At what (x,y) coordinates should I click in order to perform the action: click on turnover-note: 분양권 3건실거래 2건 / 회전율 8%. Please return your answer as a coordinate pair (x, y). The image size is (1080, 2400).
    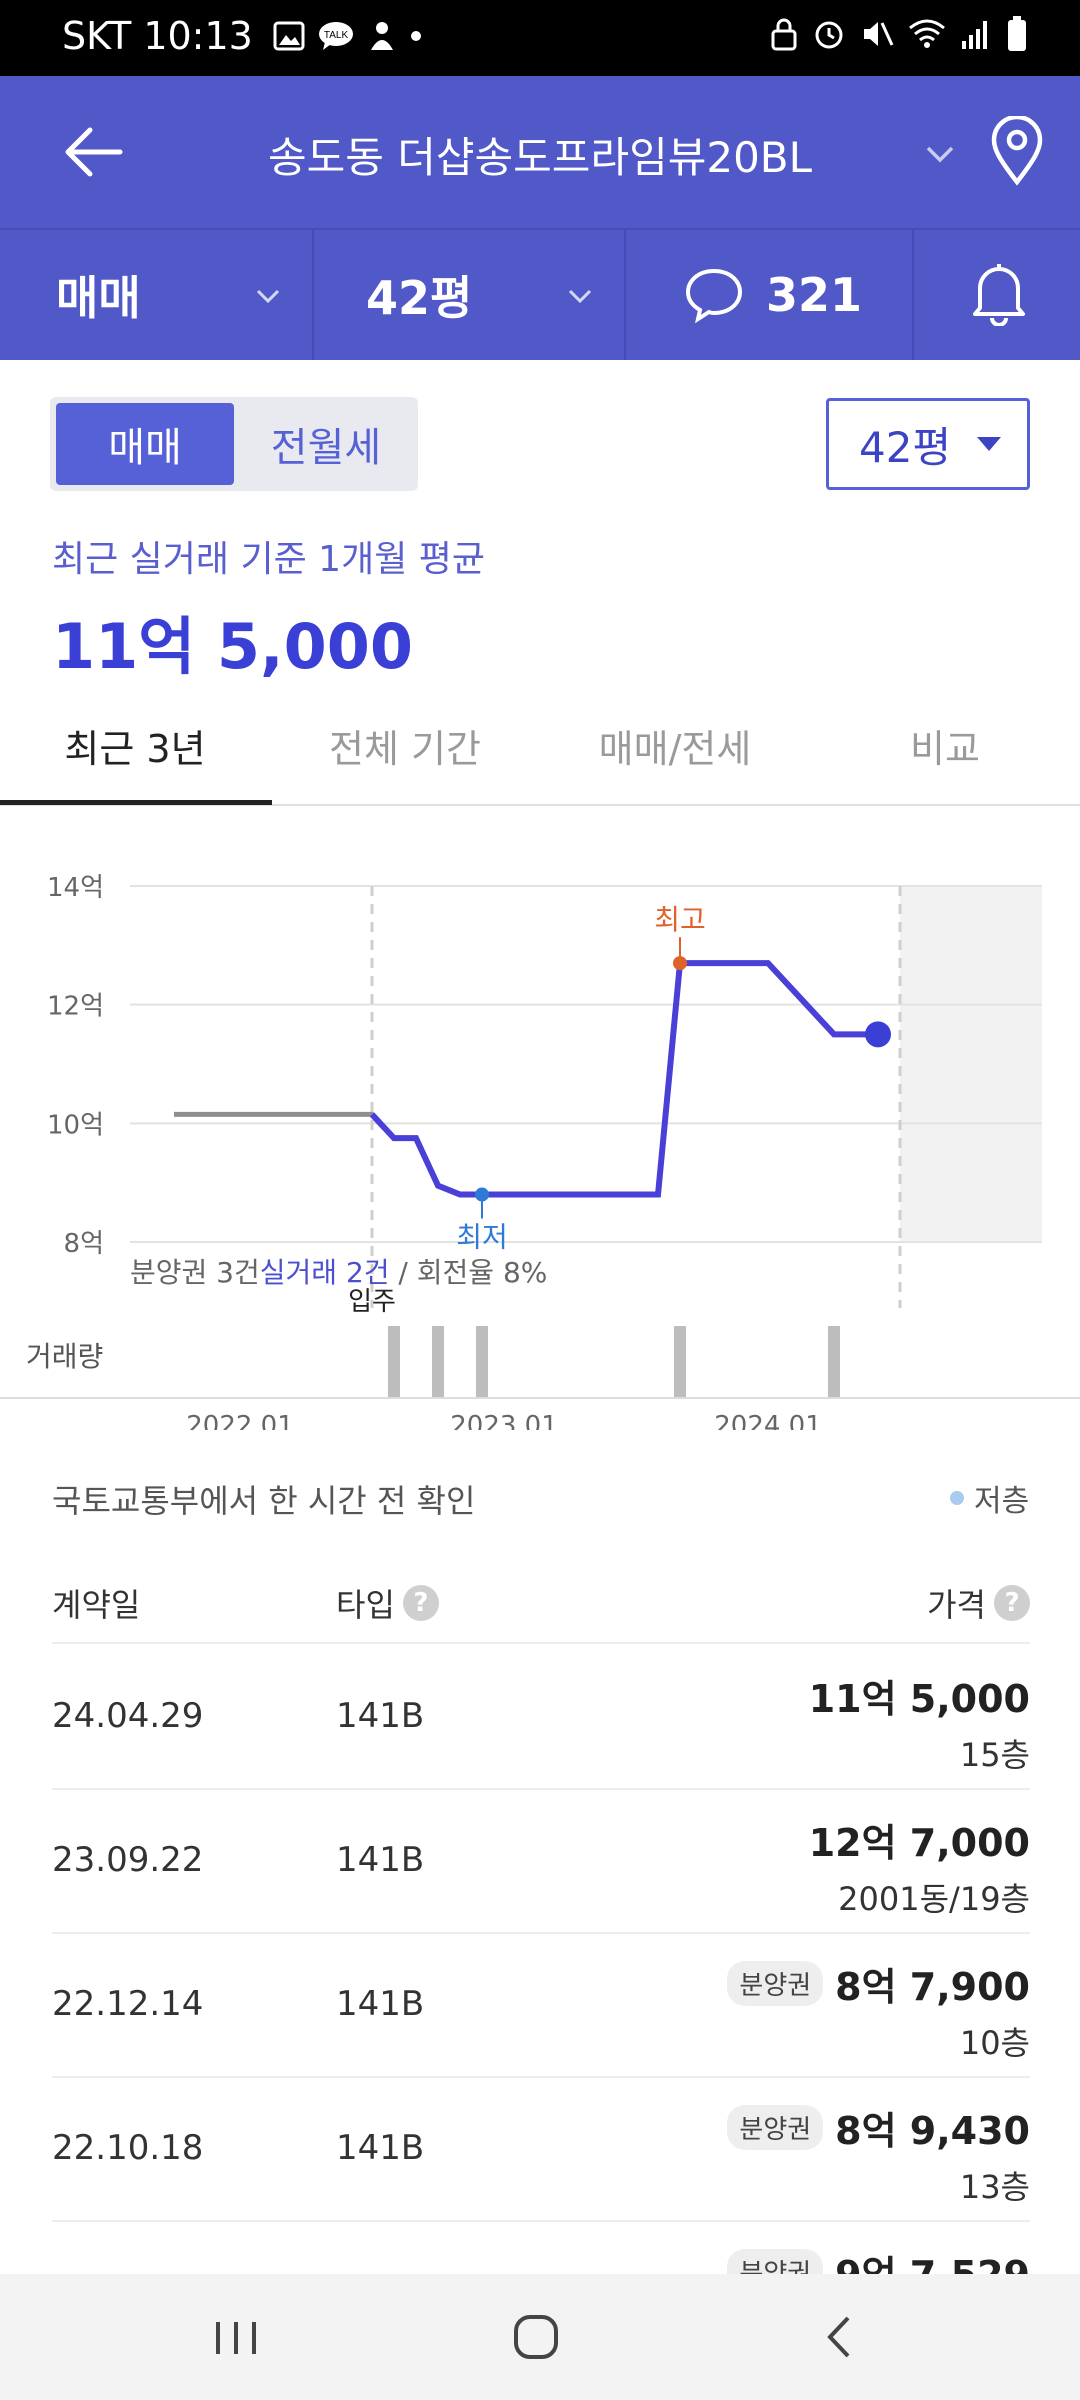
    Looking at the image, I should click on (338, 1272).